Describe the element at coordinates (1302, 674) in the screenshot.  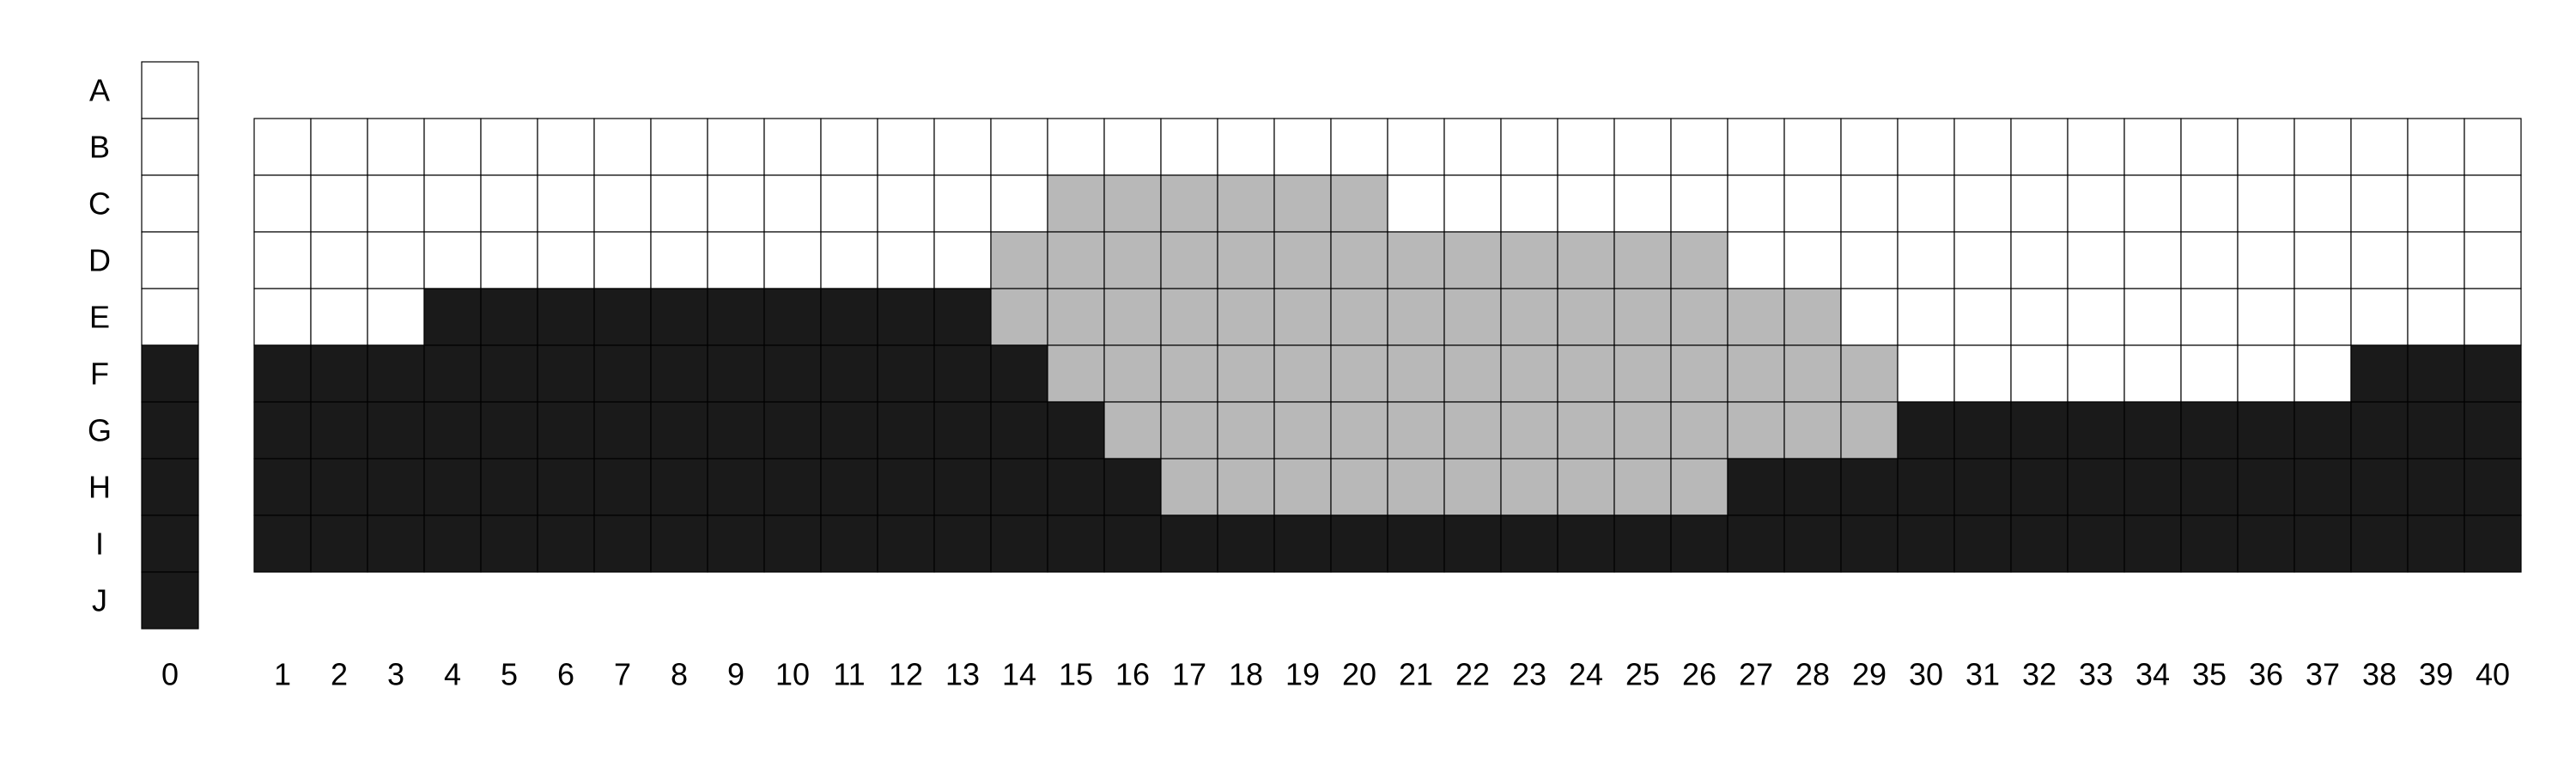
I see `column-label-19: 19` at that location.